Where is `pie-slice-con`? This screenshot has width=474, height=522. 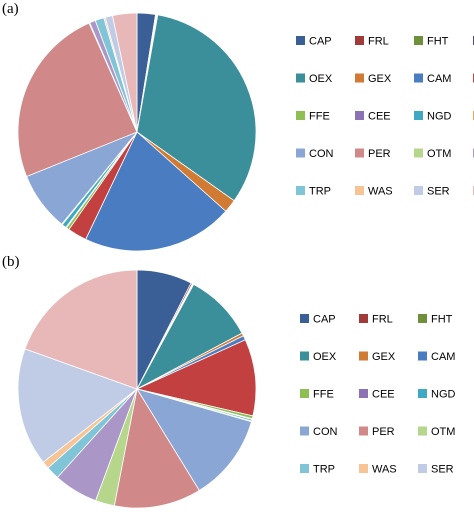
pie-slice-con is located at coordinates (194, 439).